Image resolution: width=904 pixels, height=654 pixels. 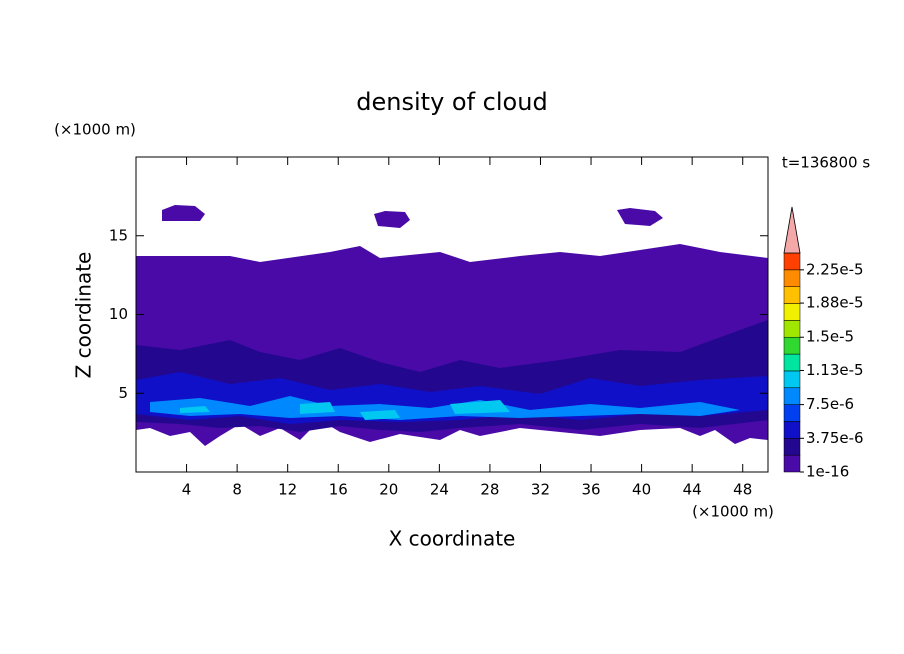 I want to click on x-tick-label: 40, so click(x=641, y=490).